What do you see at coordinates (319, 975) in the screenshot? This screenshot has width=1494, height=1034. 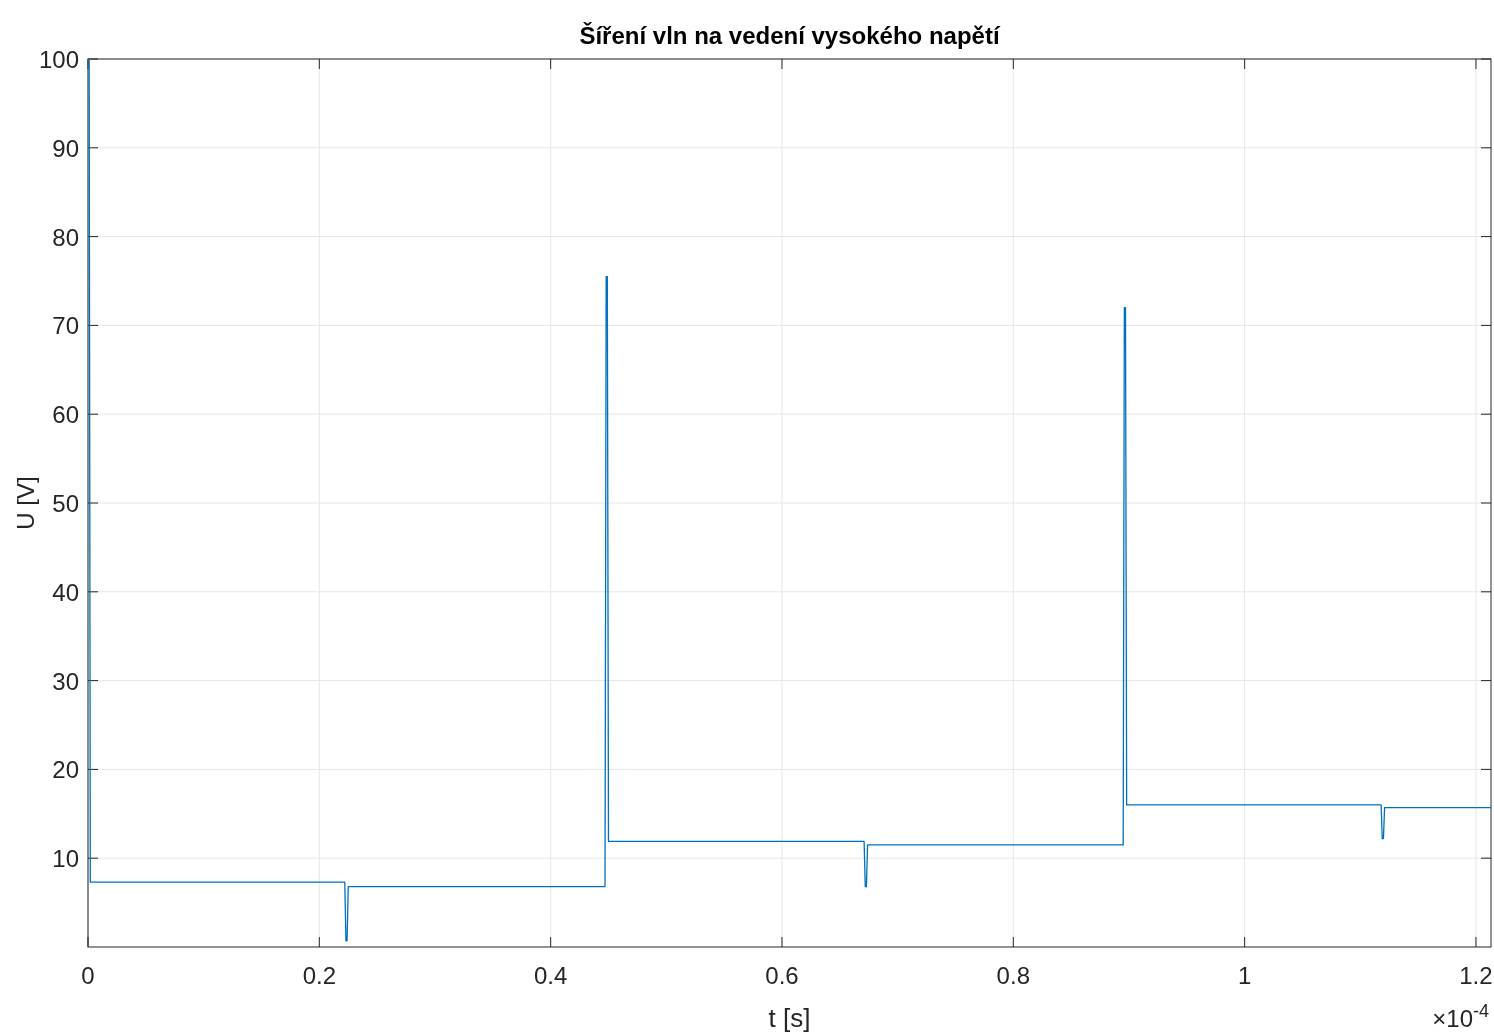 I see `x-tick-label: 0.2` at bounding box center [319, 975].